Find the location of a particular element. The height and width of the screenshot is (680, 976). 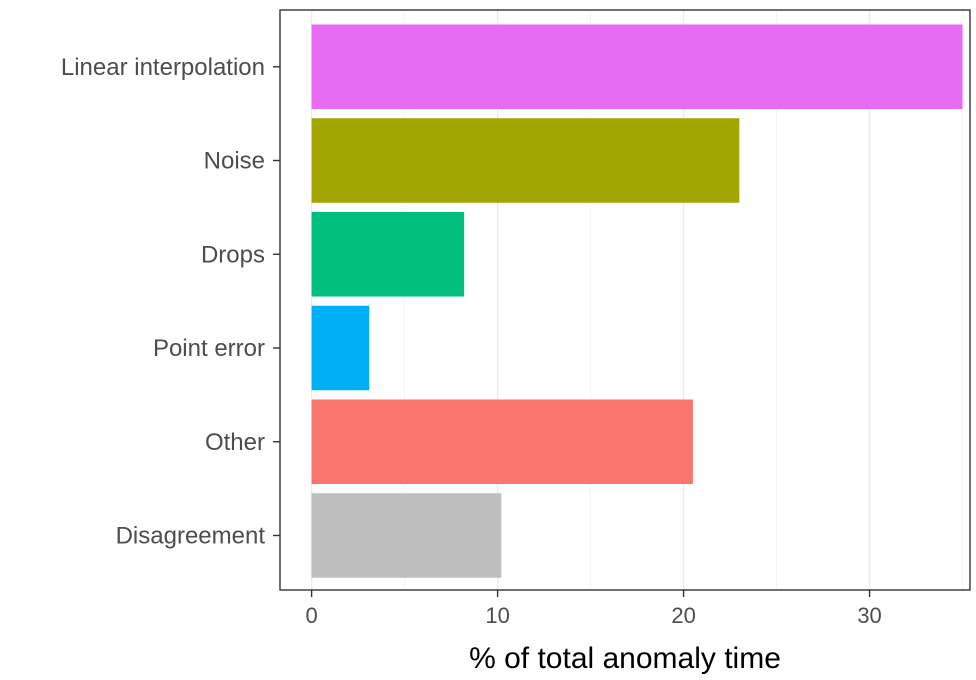

x-tick-label: 30 is located at coordinates (869, 615).